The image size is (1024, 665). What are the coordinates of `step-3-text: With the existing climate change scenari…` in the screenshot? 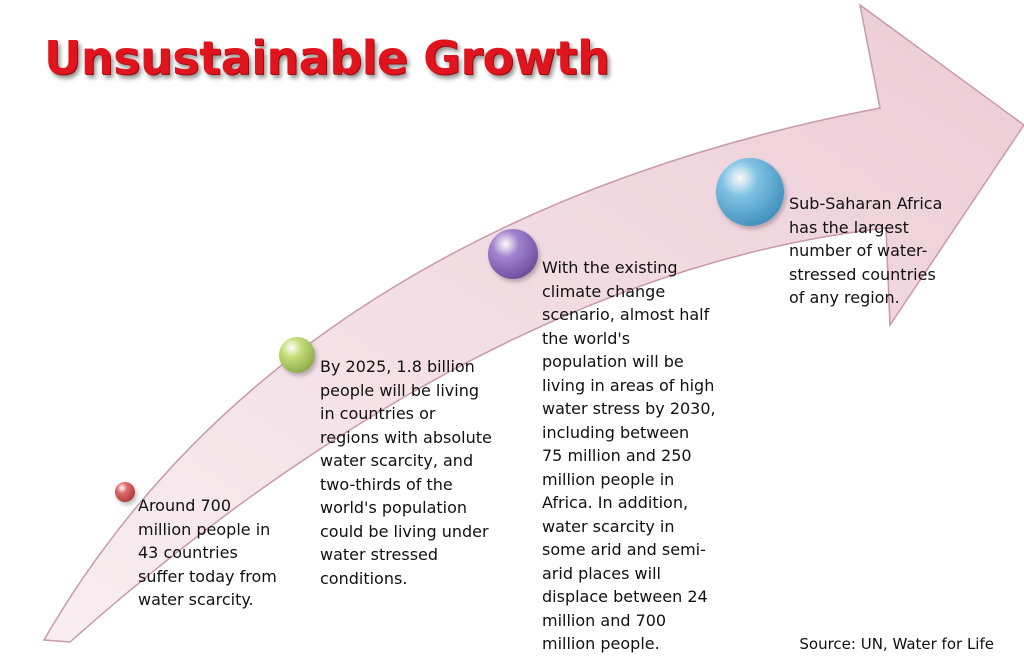 It's located at (629, 455).